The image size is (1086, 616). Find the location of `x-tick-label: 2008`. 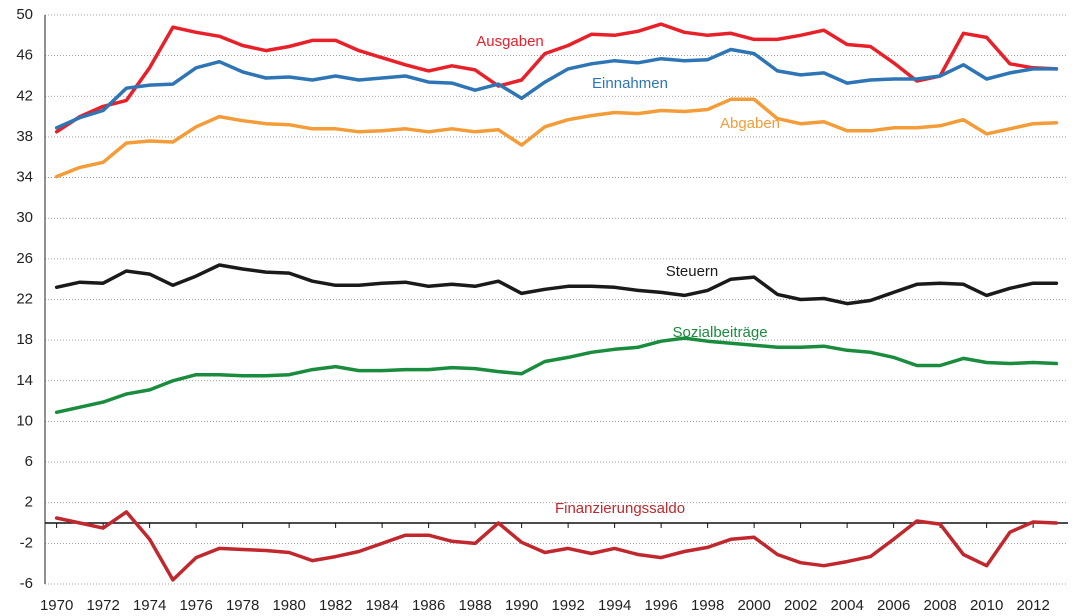

x-tick-label: 2008 is located at coordinates (939, 605).